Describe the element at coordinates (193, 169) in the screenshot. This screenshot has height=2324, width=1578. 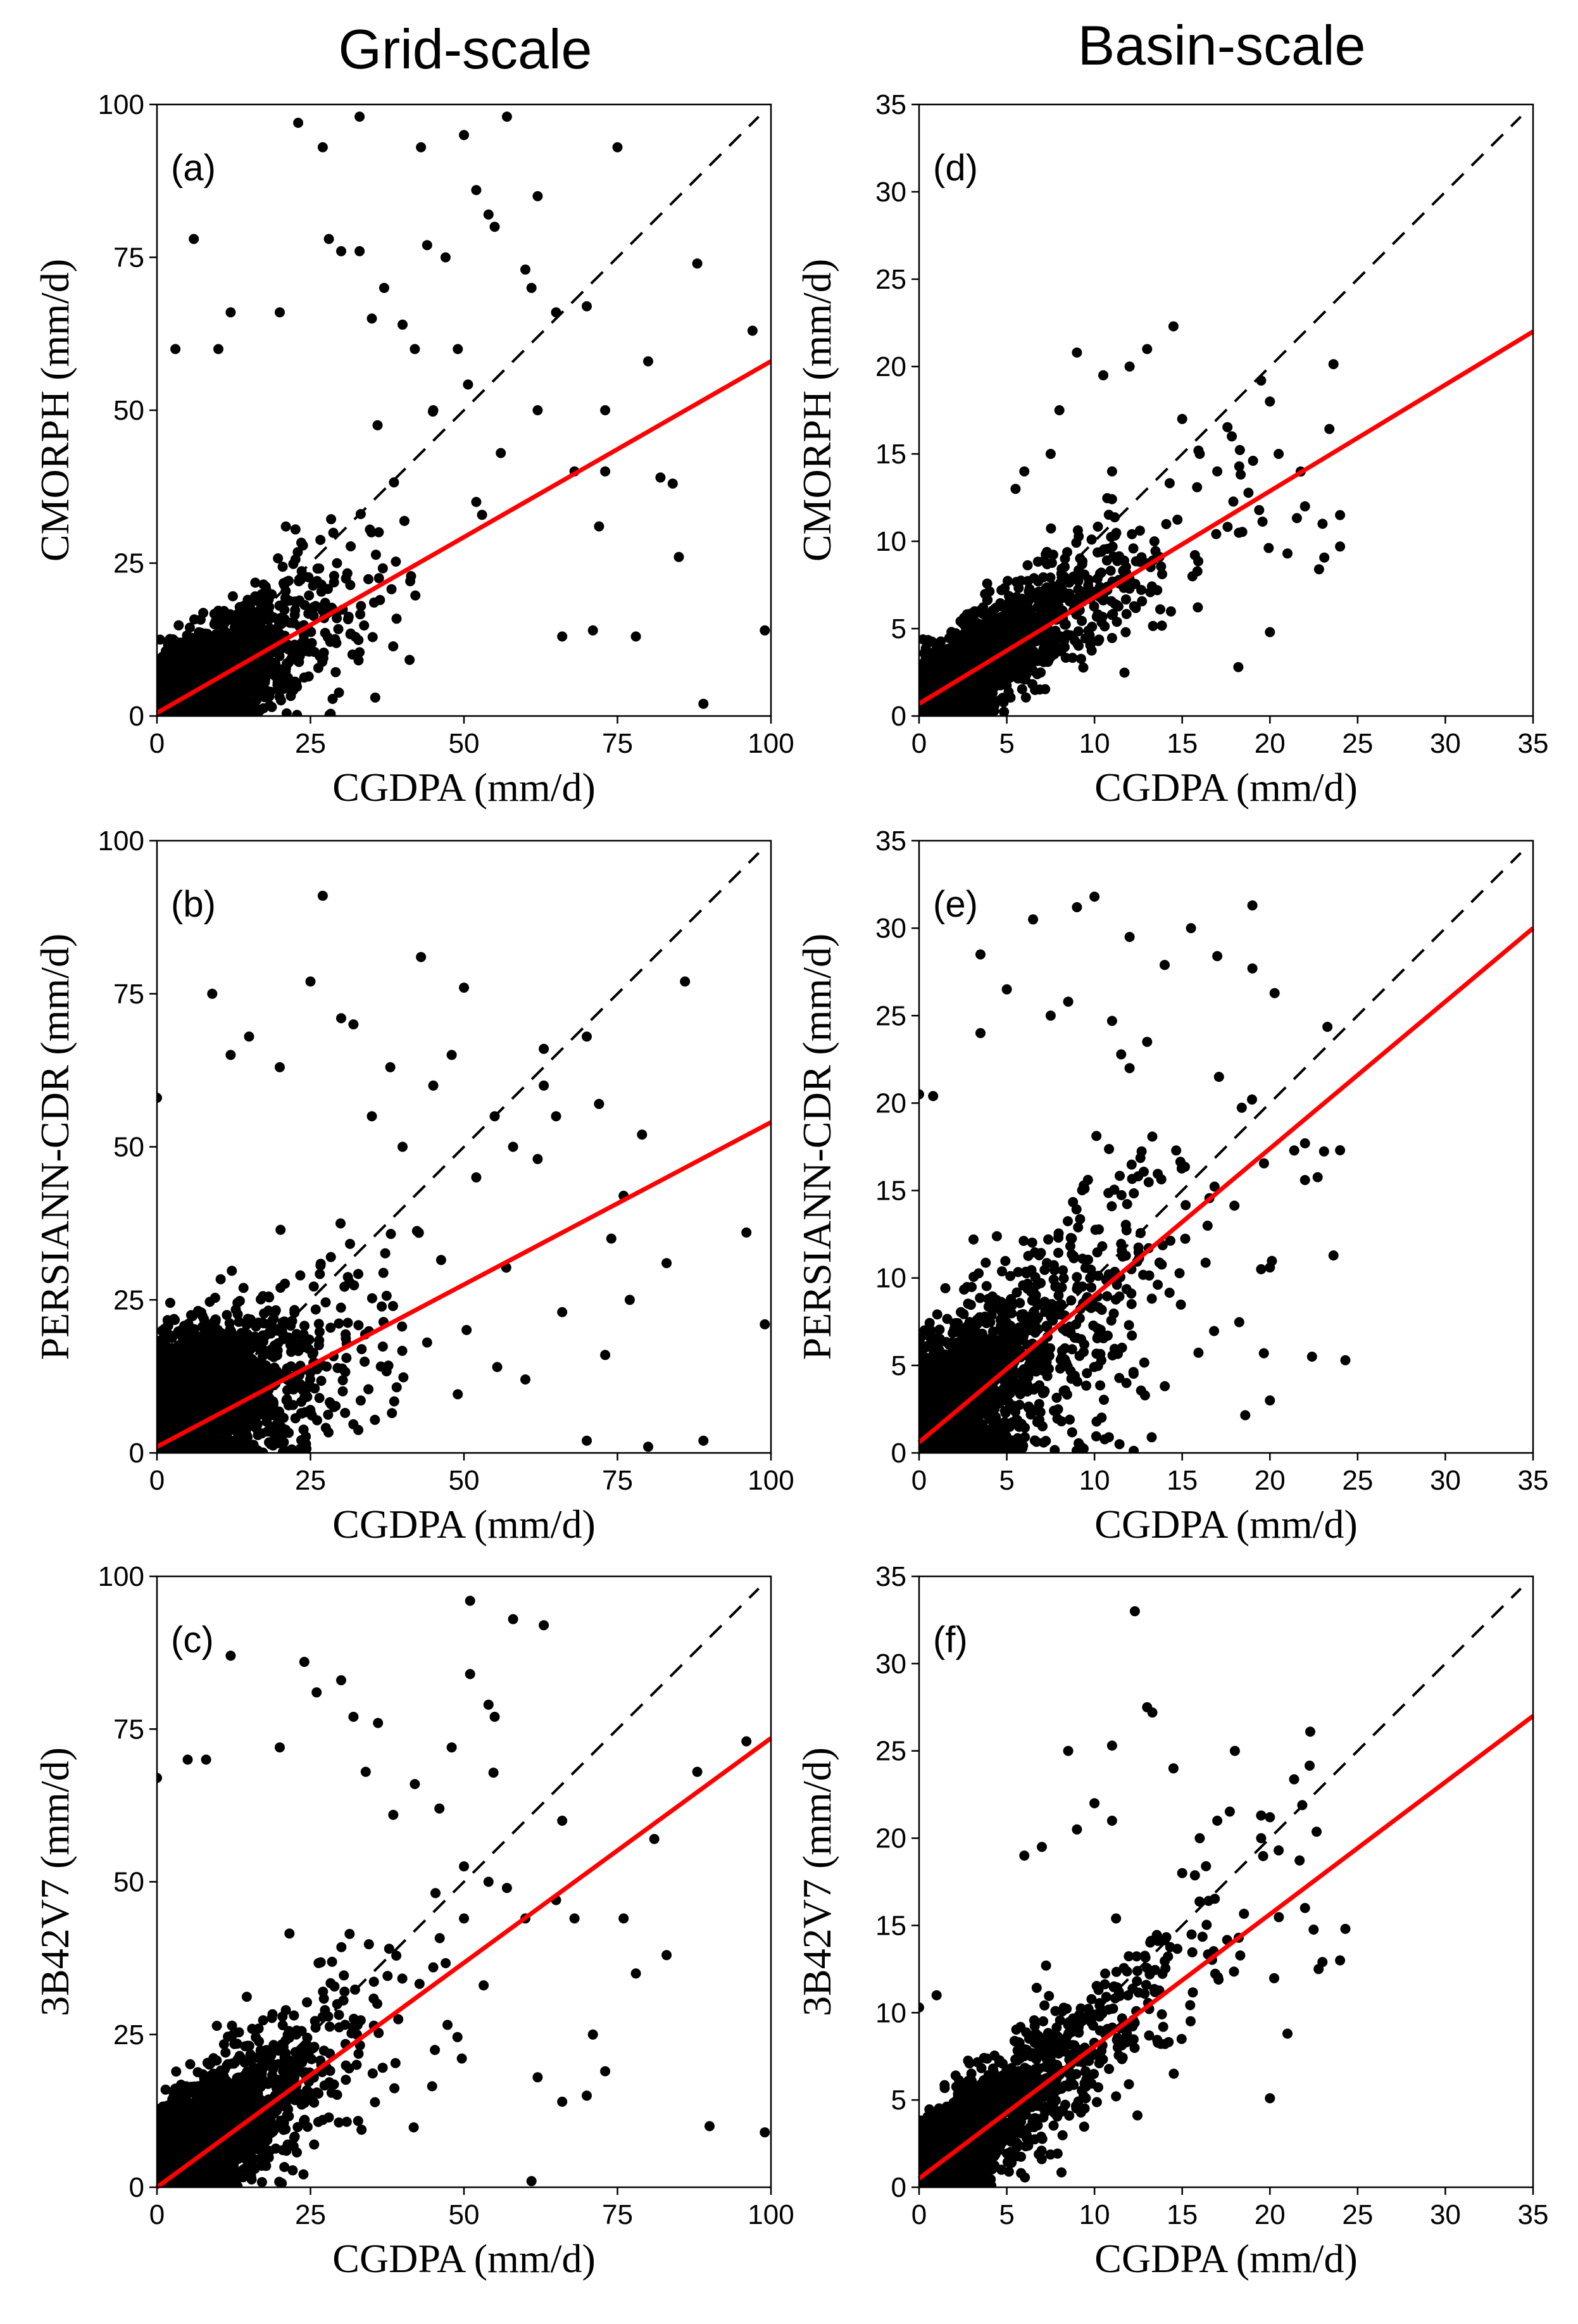
I see `panel-label: (a)` at that location.